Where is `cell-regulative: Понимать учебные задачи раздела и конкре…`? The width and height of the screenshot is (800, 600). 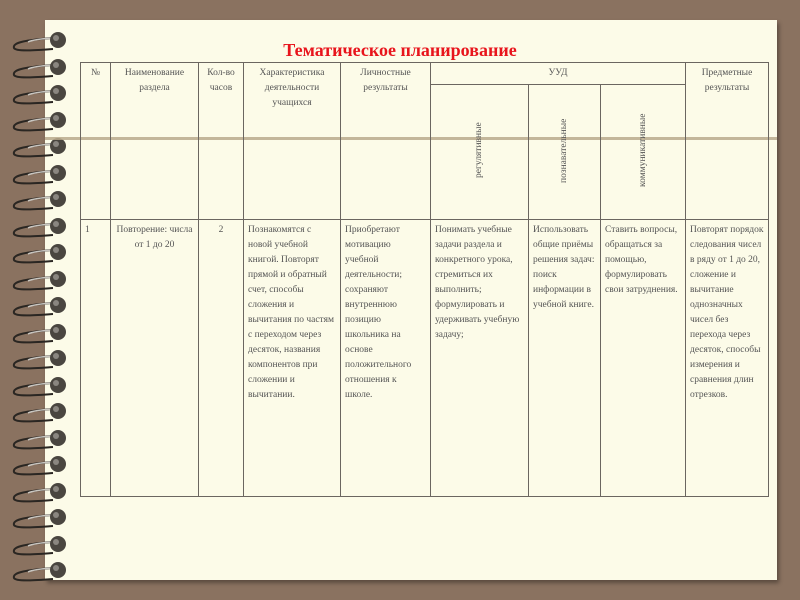
cell-regulative: Понимать учебные задачи раздела и конкре… is located at coordinates (479, 358).